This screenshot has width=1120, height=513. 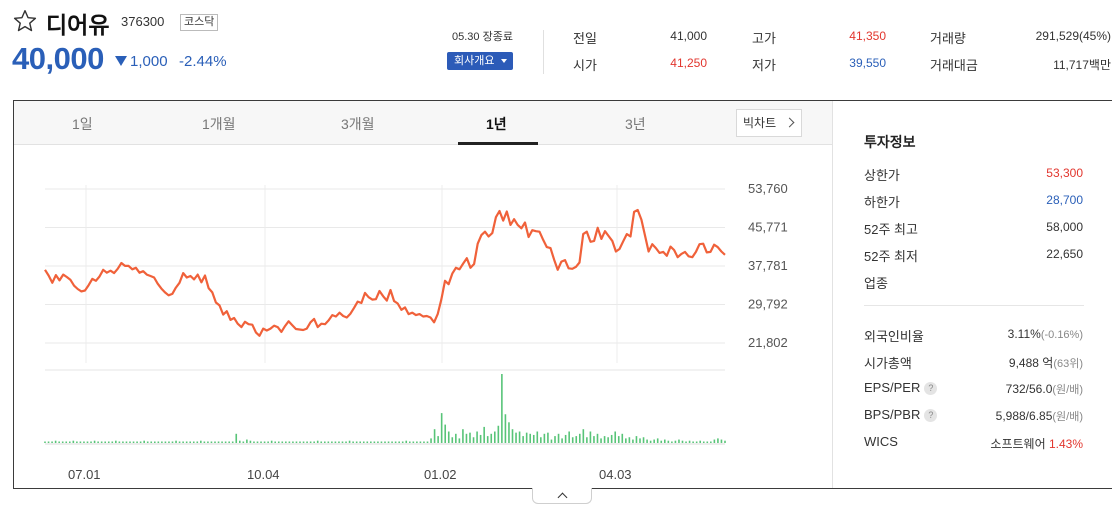 I want to click on eps-per-number: 732/56.0, so click(x=1029, y=389).